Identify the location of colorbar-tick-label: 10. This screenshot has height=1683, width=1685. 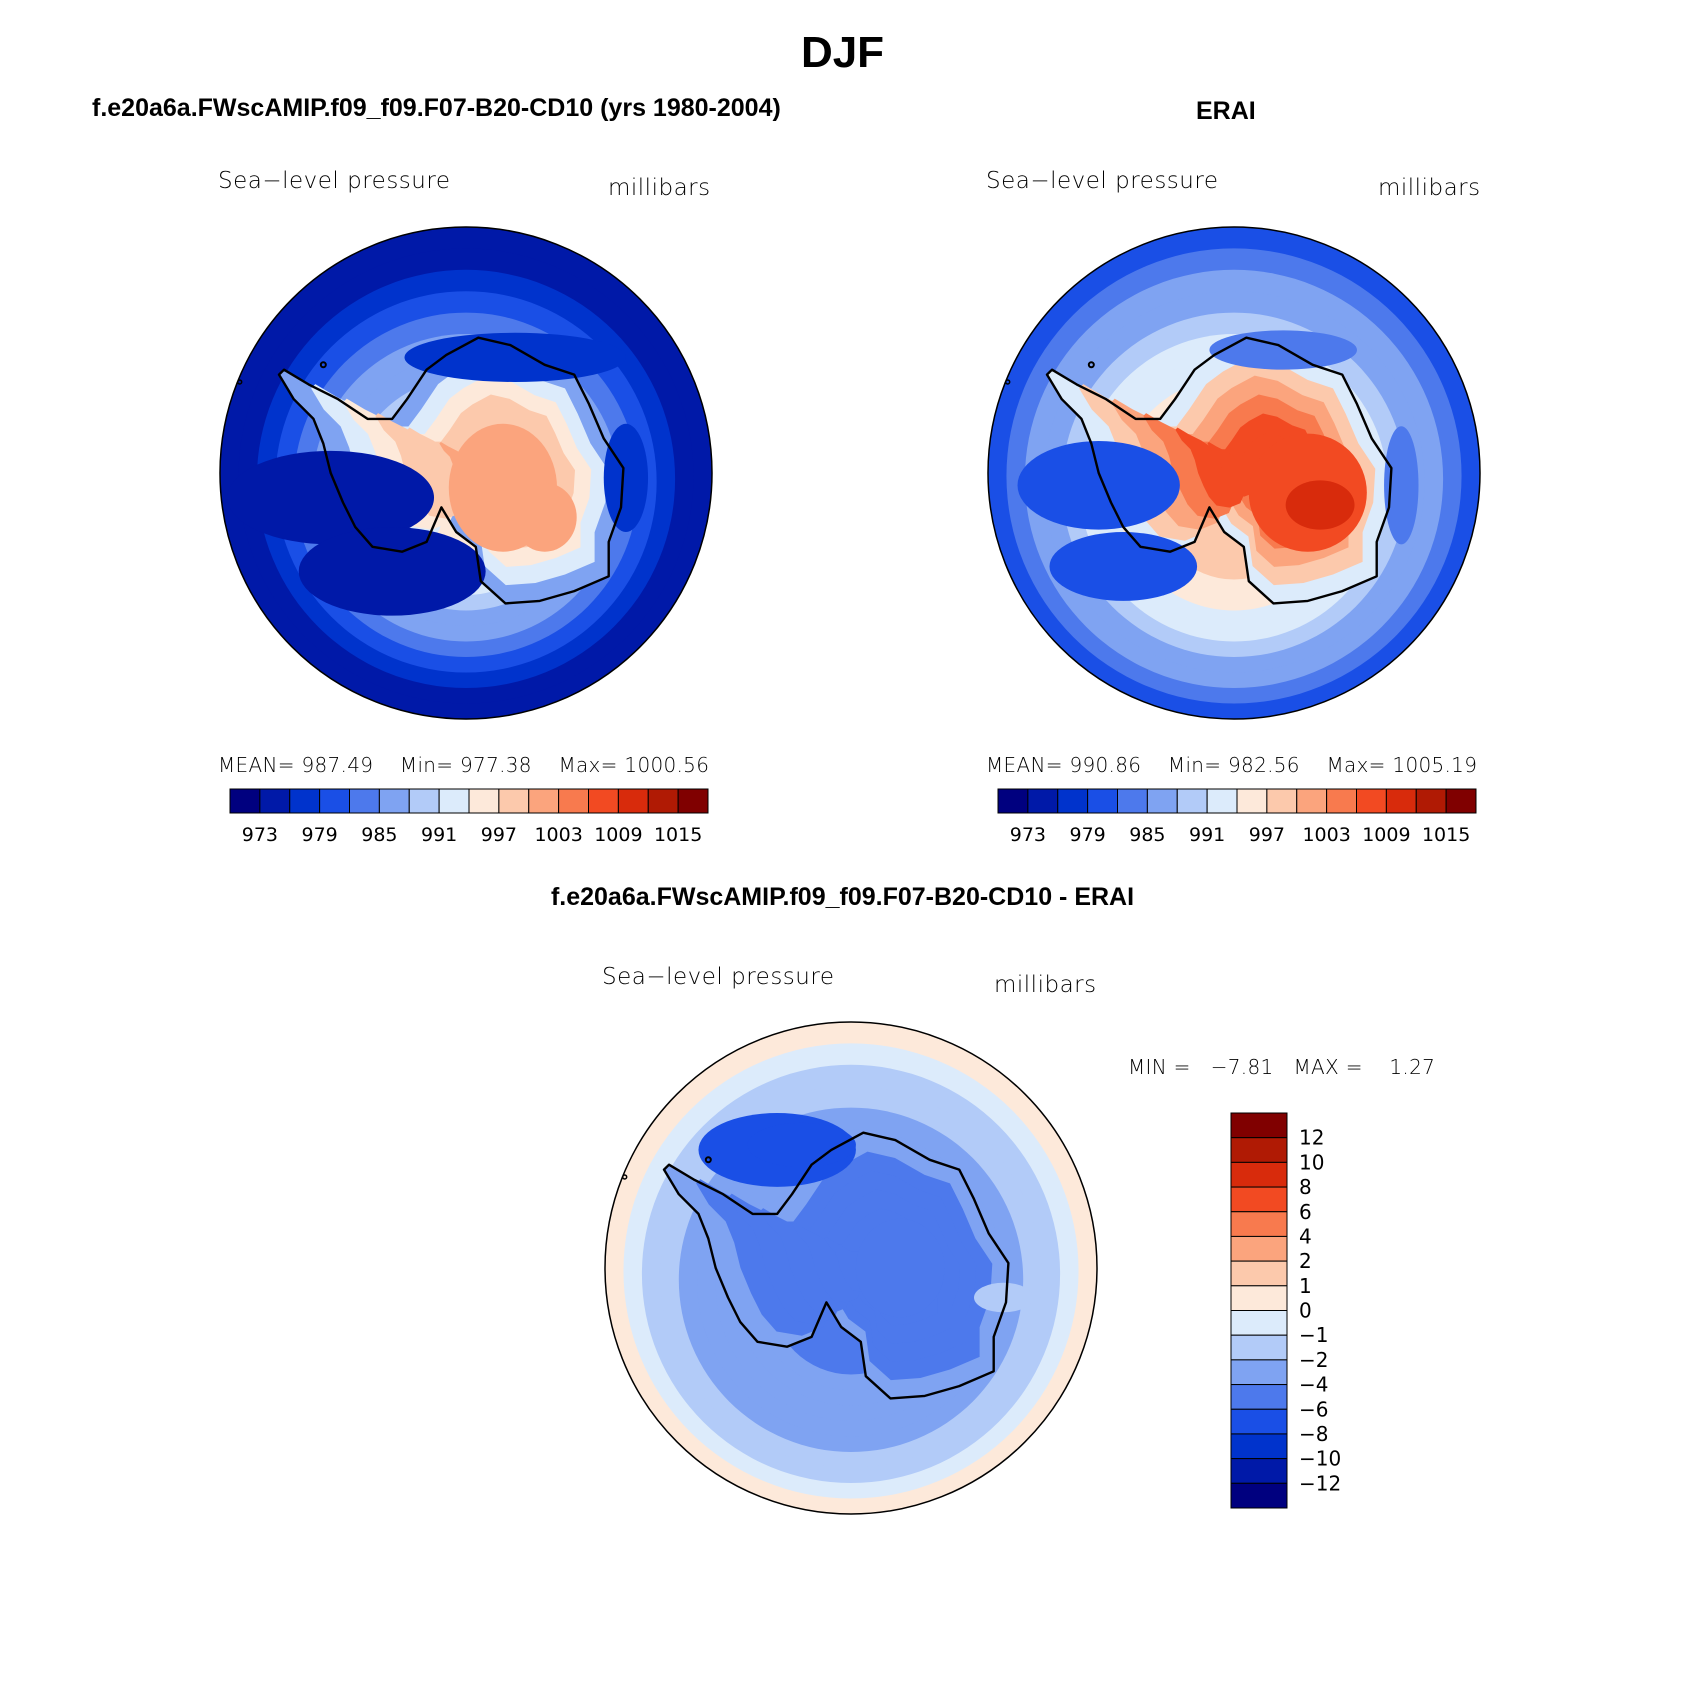
(1311, 1162).